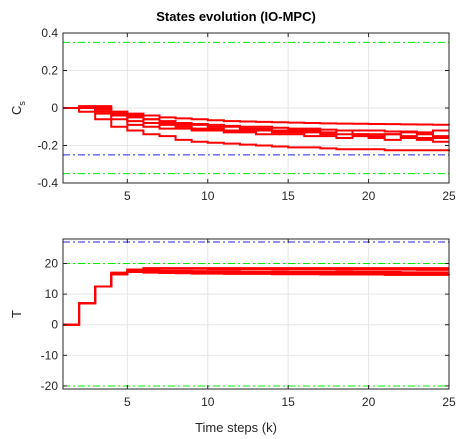  I want to click on y-axis-label-text: T, so click(16, 314).